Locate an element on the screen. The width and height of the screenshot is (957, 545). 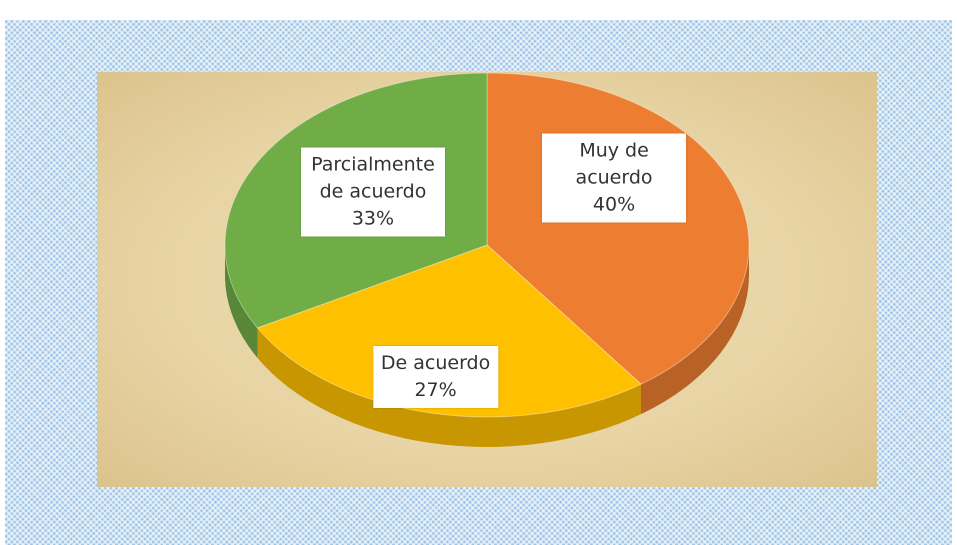
data-label: Muy de acuerdo 40% is located at coordinates (614, 178).